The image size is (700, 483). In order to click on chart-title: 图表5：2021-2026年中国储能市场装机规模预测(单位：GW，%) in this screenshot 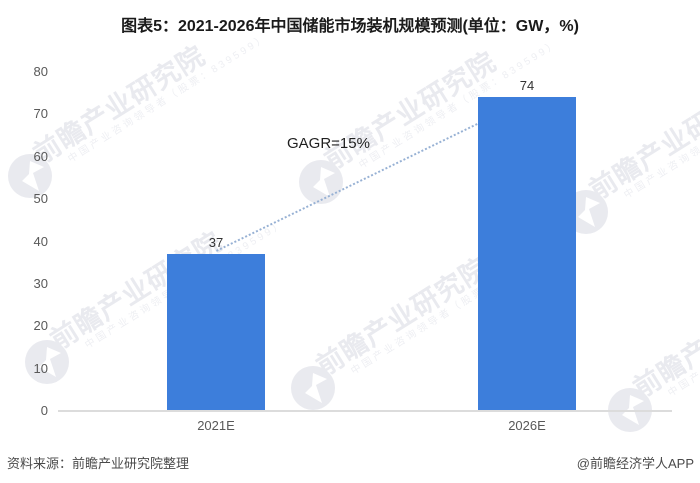, I will do `click(350, 26)`.